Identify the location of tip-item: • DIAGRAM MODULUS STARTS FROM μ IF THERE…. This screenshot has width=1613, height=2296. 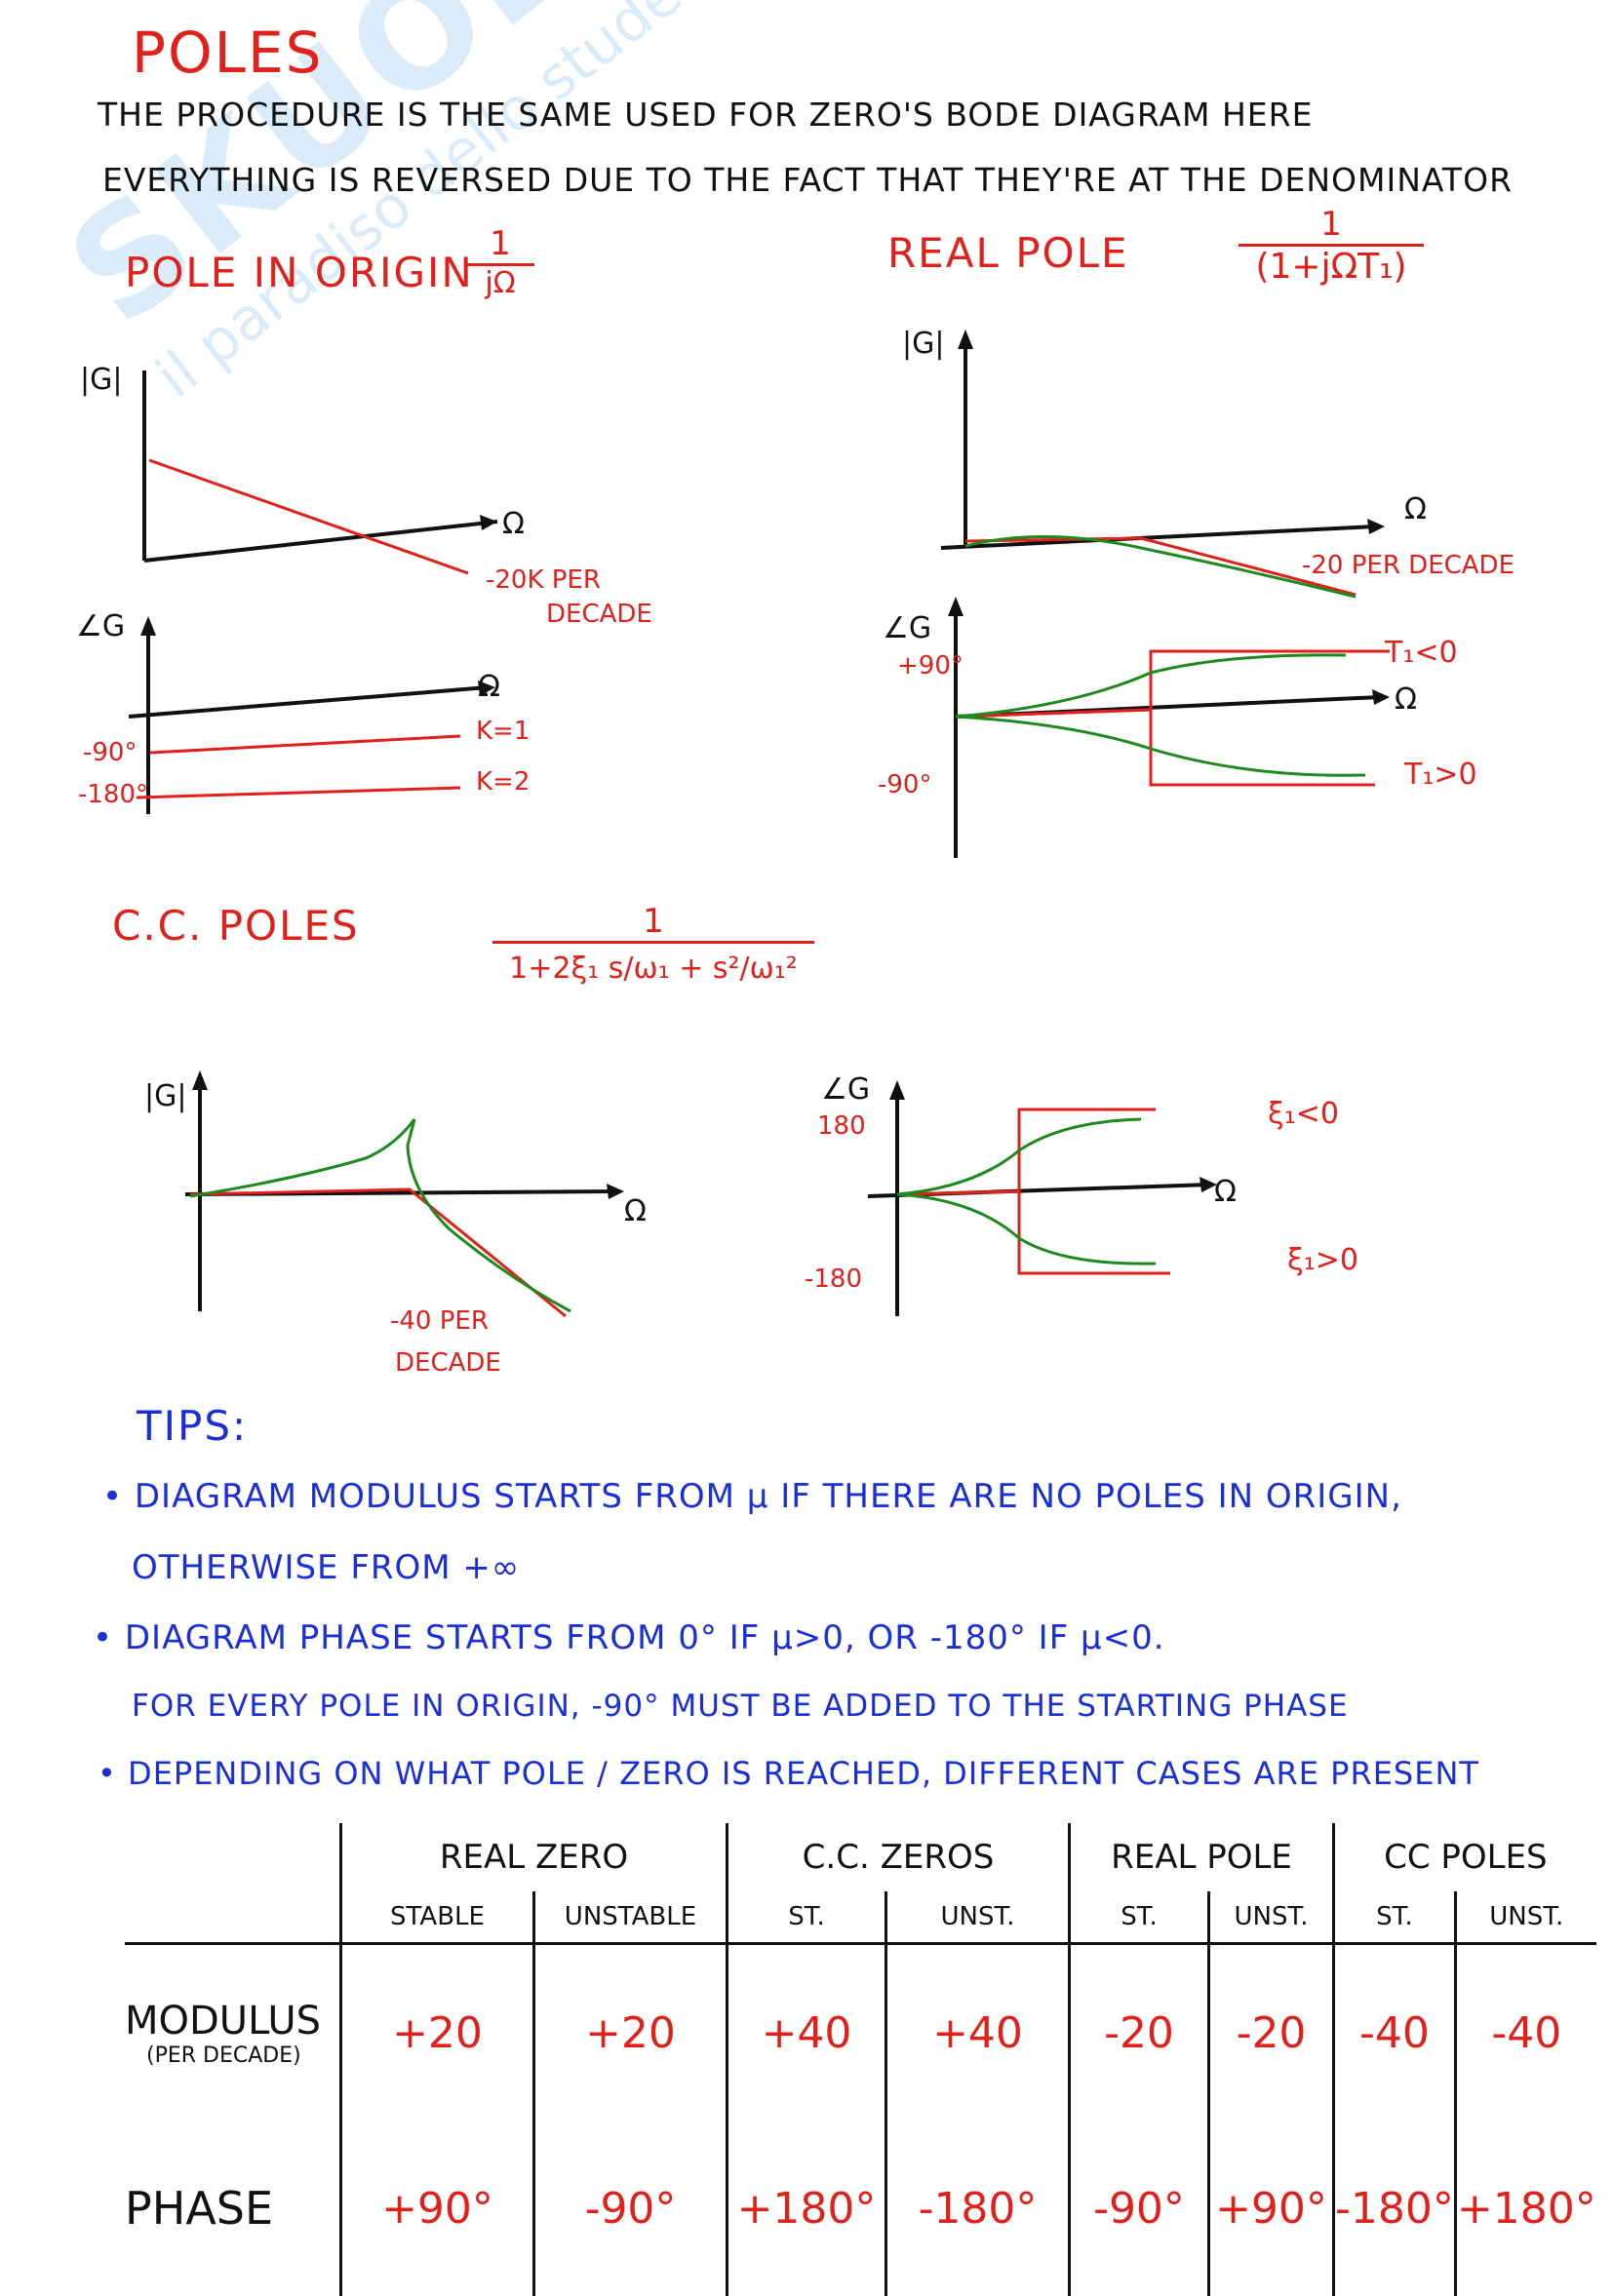
(752, 1496).